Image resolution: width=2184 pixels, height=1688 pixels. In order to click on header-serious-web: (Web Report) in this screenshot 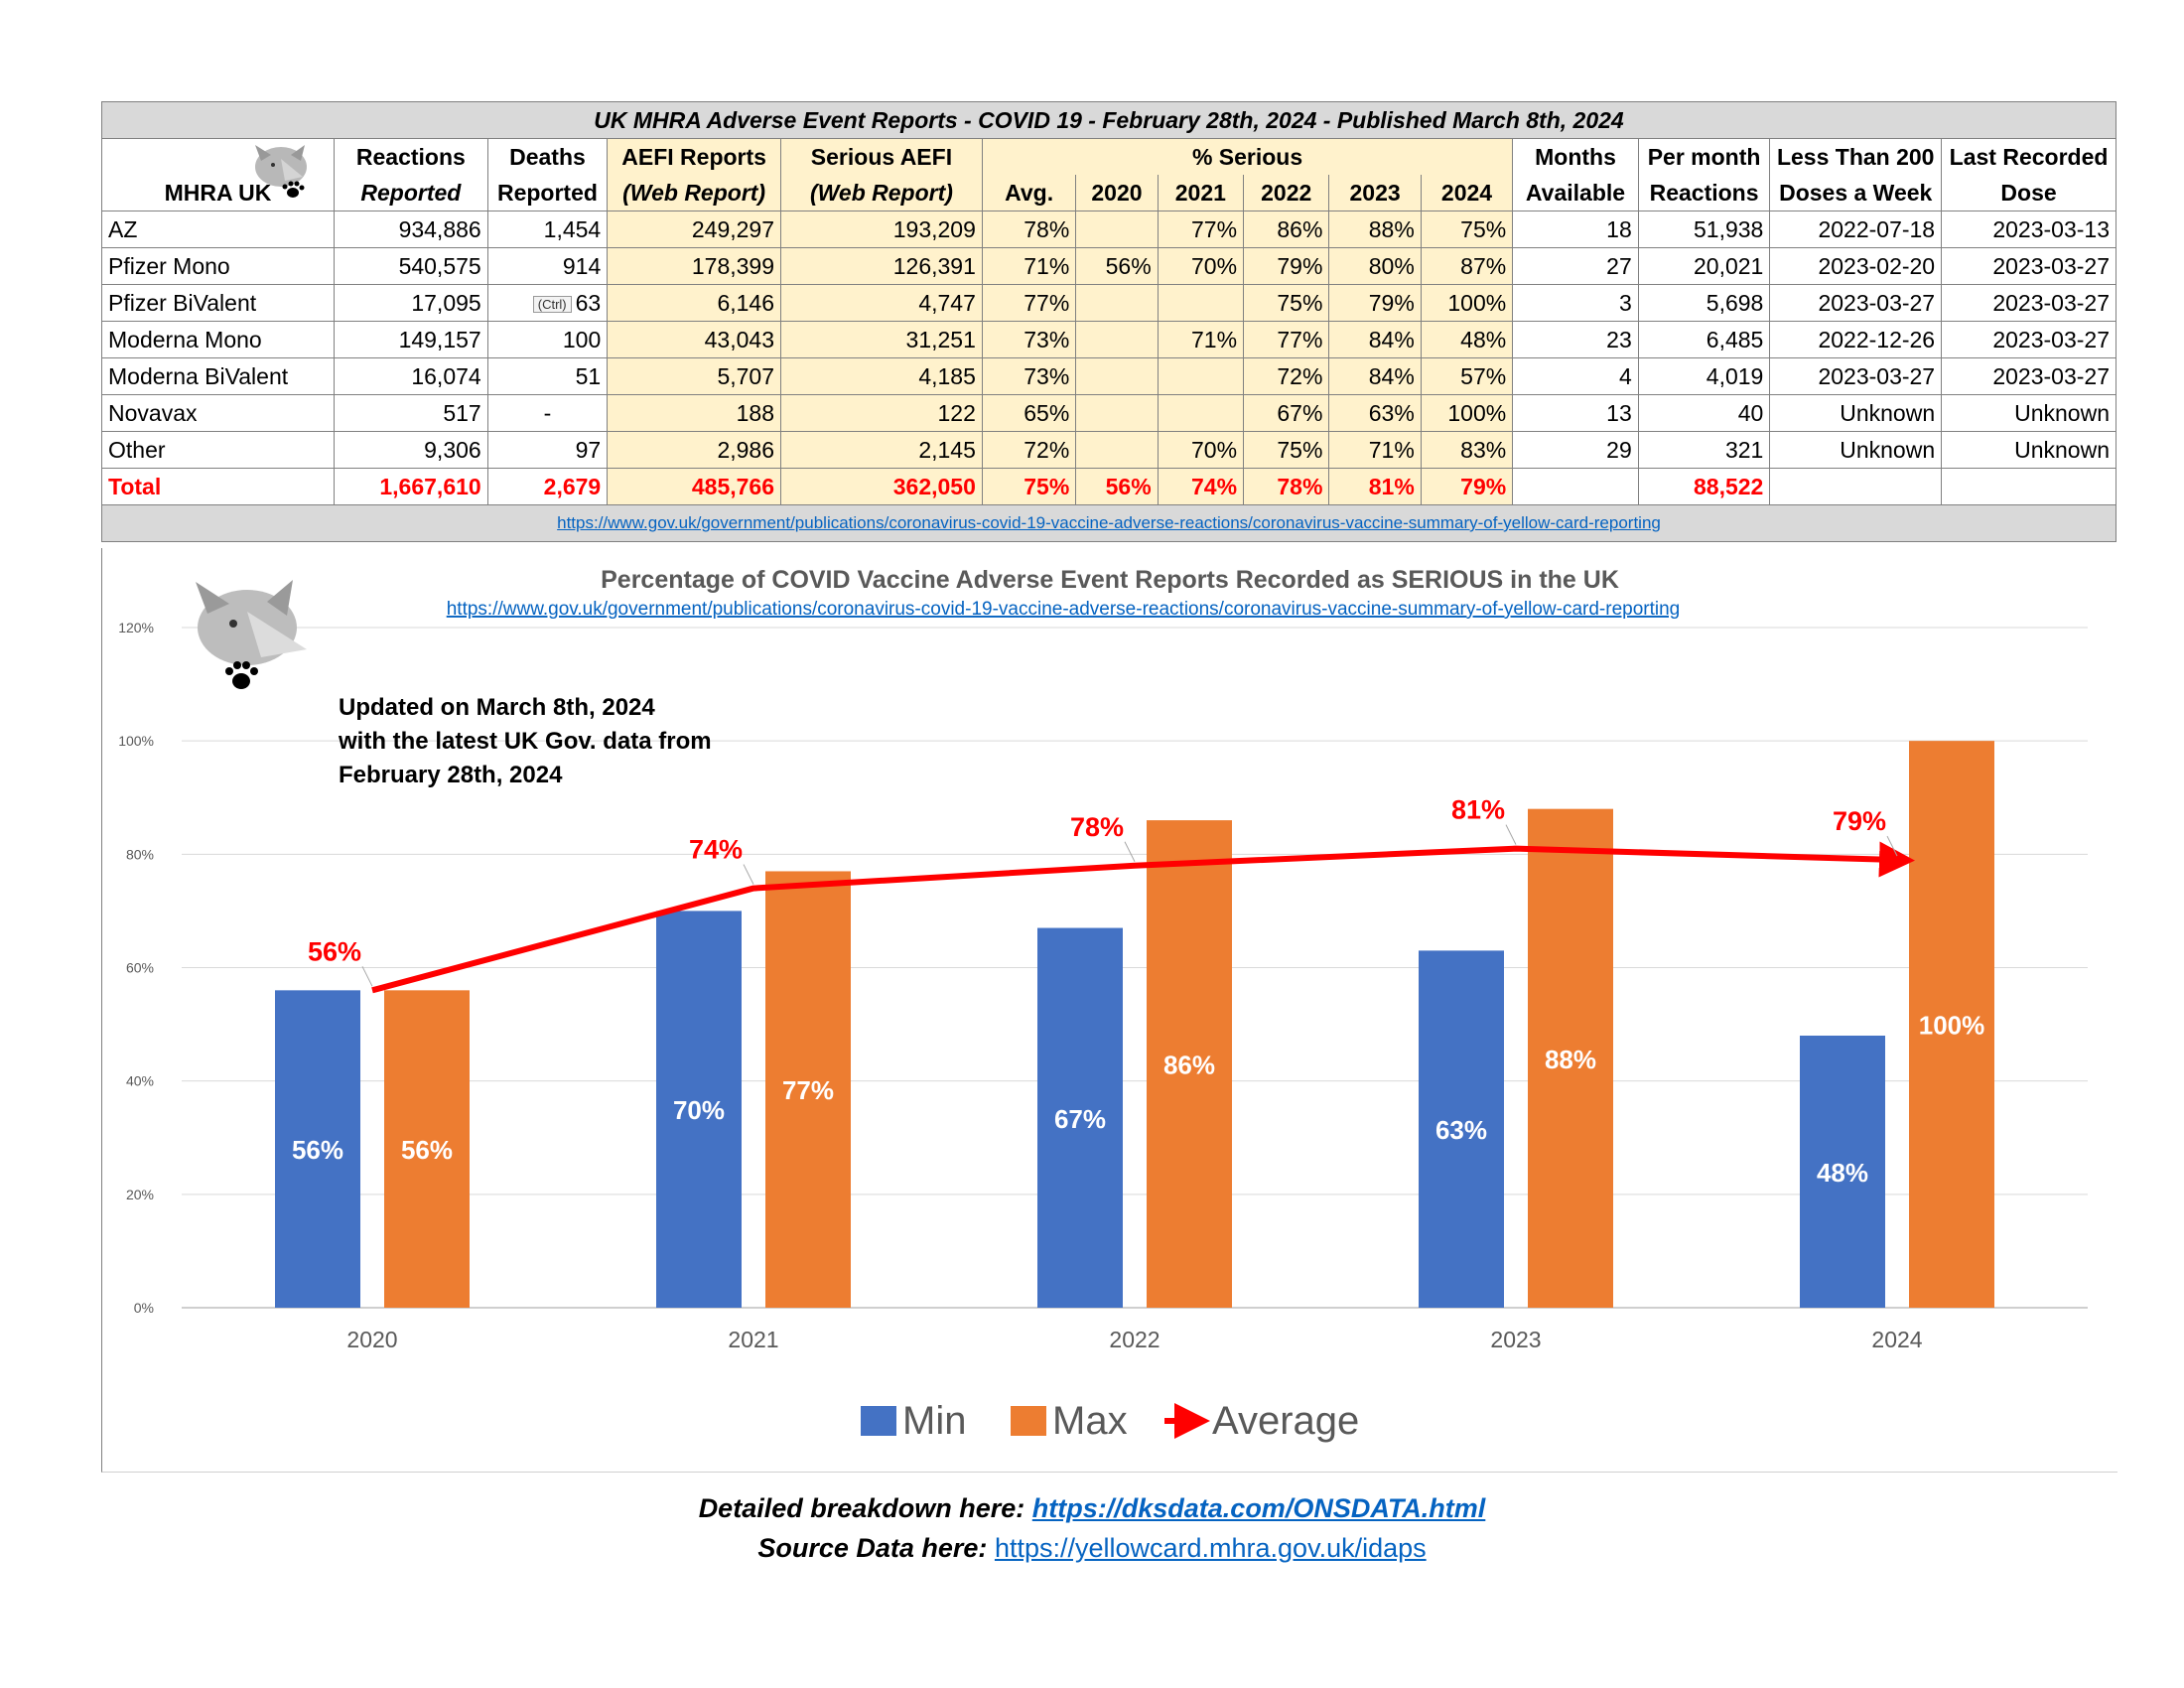, I will do `click(881, 193)`.